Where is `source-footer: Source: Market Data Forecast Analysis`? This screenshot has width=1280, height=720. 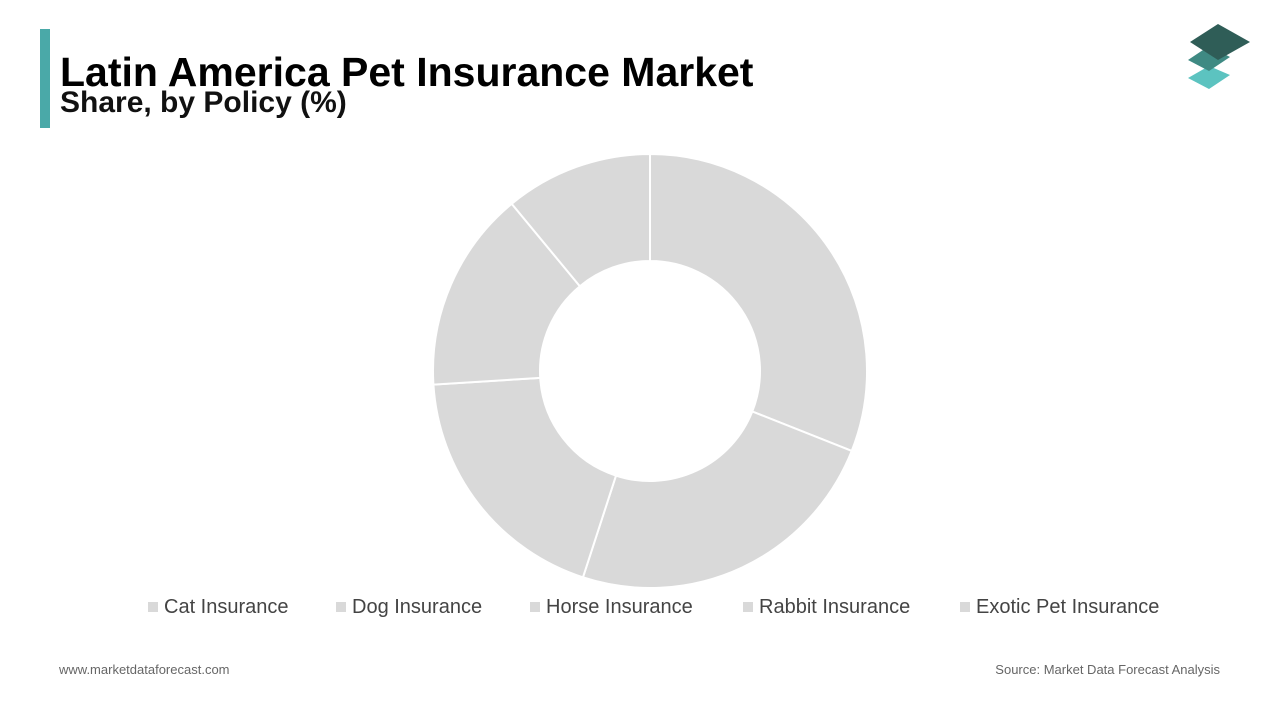
source-footer: Source: Market Data Forecast Analysis is located at coordinates (1107, 669).